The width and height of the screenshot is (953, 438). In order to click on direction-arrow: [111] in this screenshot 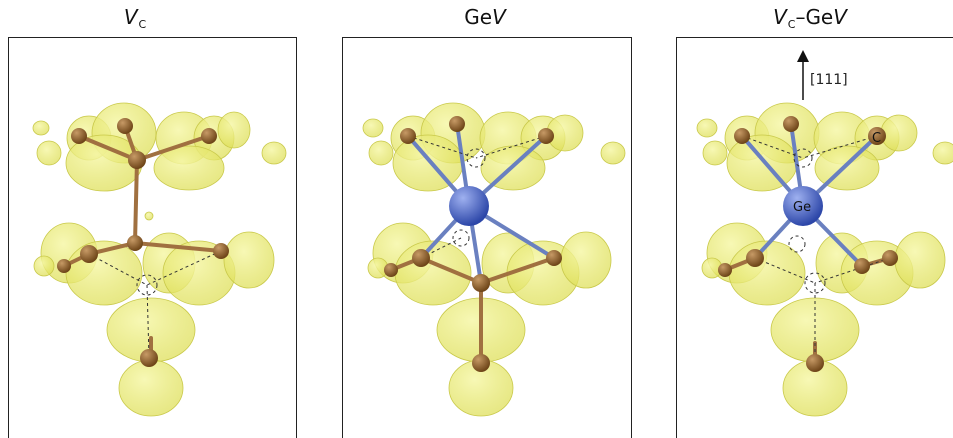, I will do `click(822, 75)`.